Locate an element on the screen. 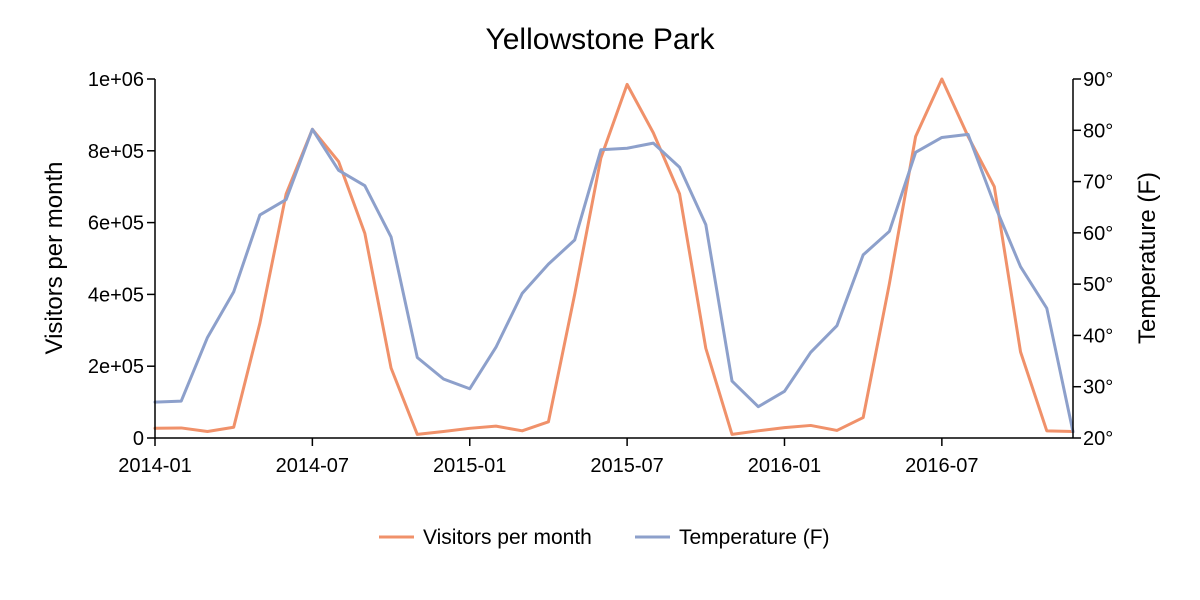  legend-label-temperature: Temperature (F) is located at coordinates (754, 537).